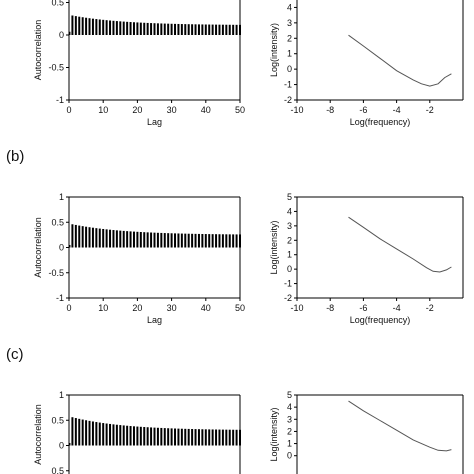 This screenshot has width=474, height=474. Describe the element at coordinates (15, 156) in the screenshot. I see `panel-label-b: (b)` at that location.